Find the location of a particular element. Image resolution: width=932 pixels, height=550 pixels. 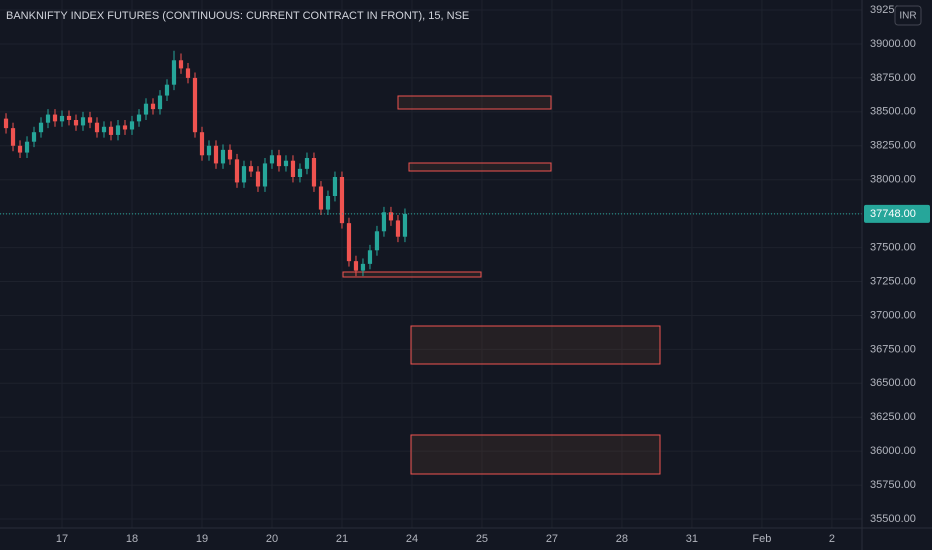

y-tick-label: 35500.00 is located at coordinates (893, 519).